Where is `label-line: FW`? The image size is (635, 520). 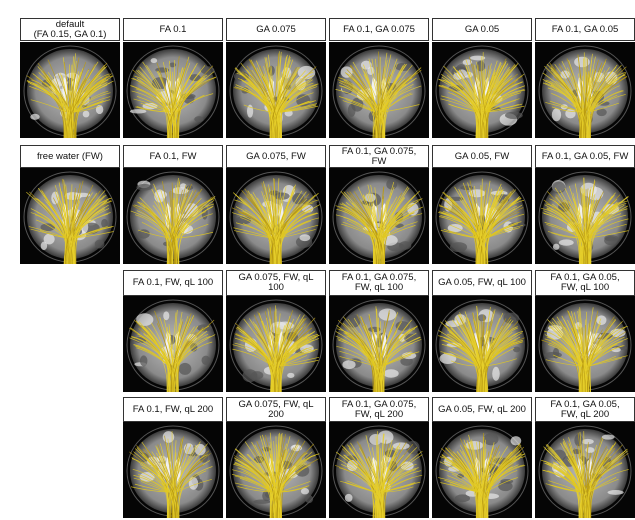 label-line: FW is located at coordinates (379, 161).